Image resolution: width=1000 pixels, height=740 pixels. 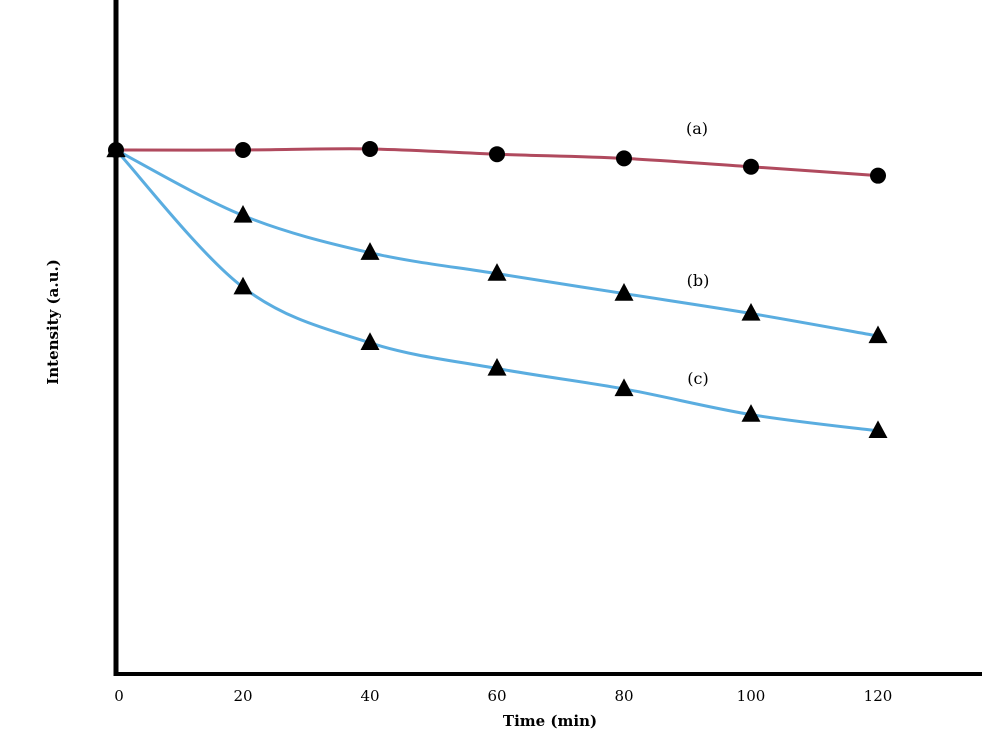 I want to click on x-tick-label: 40, so click(x=369, y=696).